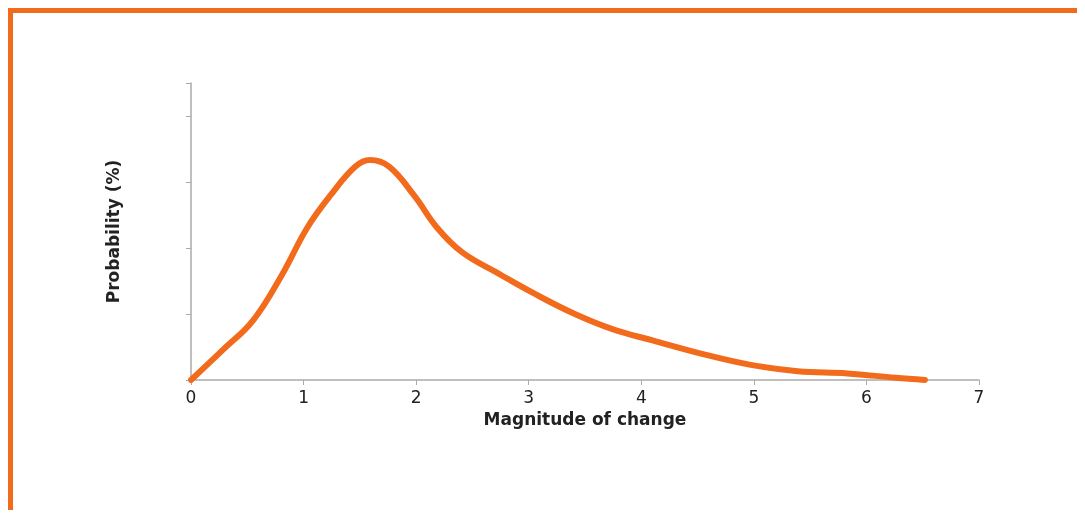 This screenshot has height=518, width=1085. I want to click on y-axis-title: Probability (%), so click(112, 231).